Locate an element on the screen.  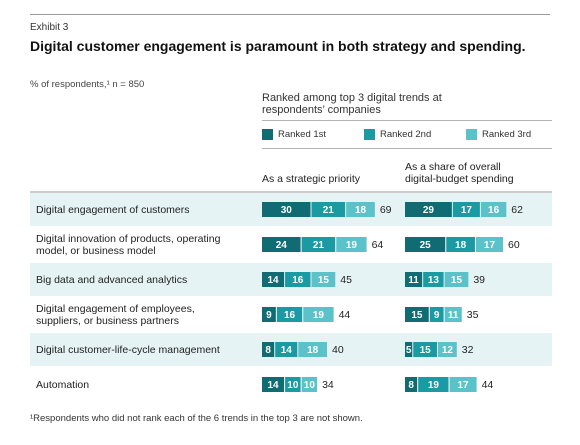
row-label-line: Digital engagement of customers is located at coordinates (113, 209).